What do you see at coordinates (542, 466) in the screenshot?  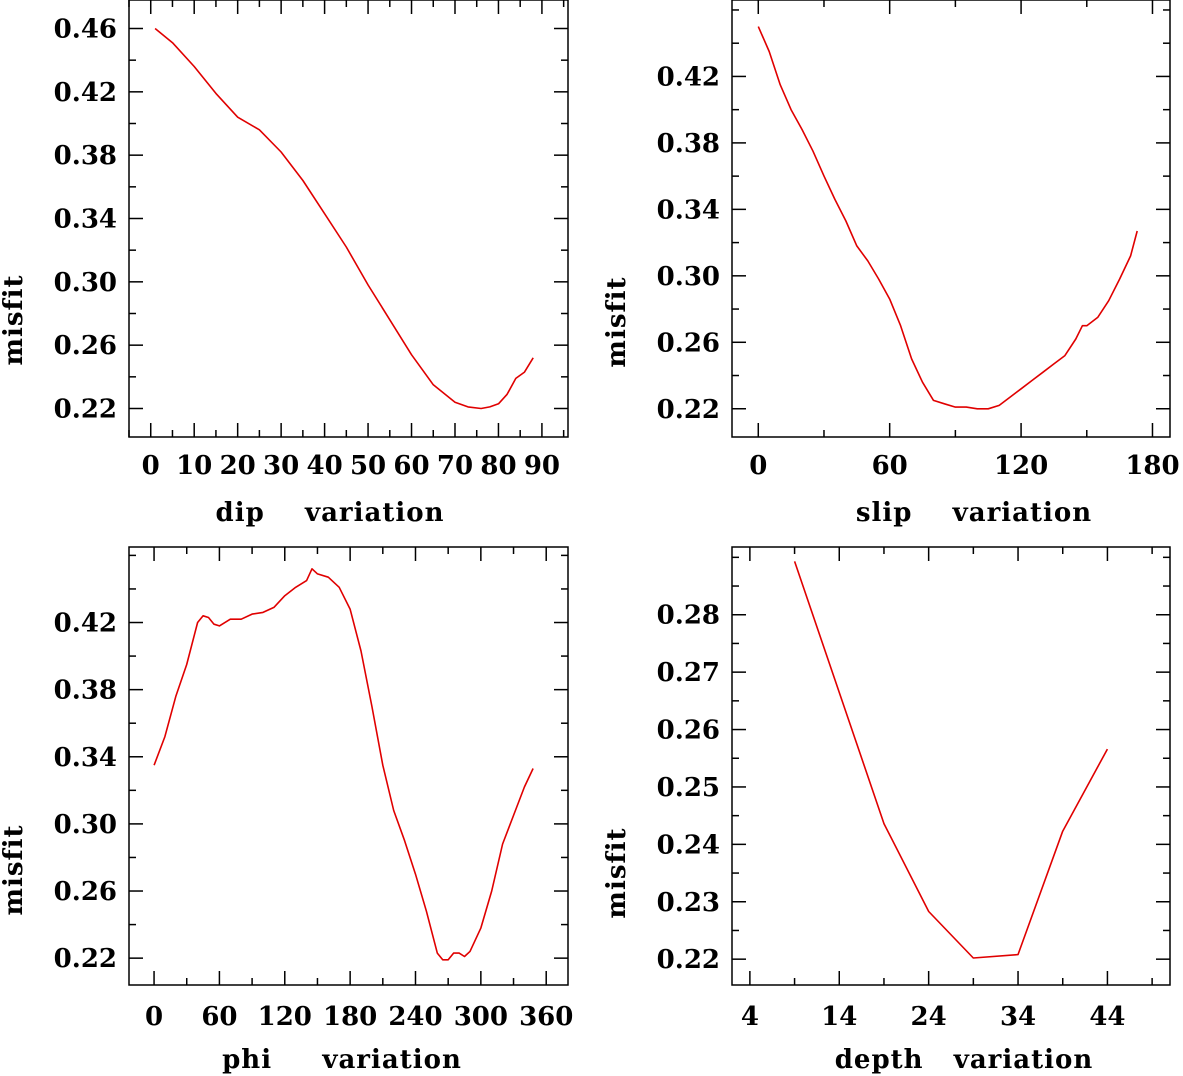 I see `x-tick-label: 90` at bounding box center [542, 466].